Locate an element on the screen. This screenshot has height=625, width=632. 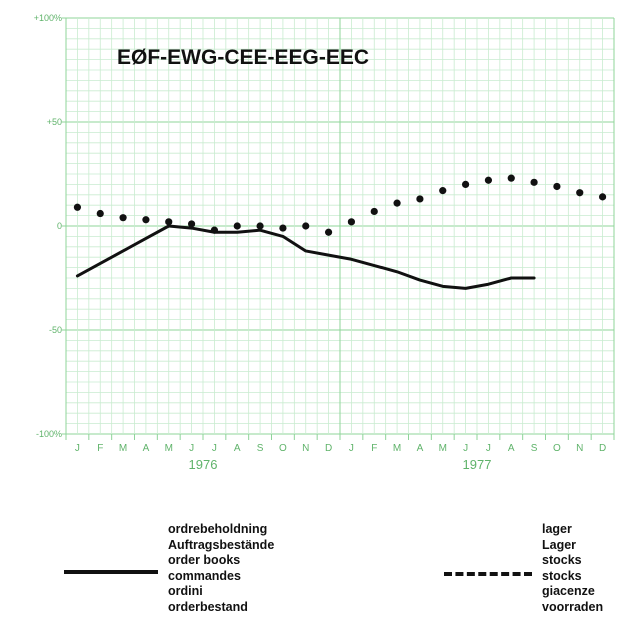
legend-label: lager is located at coordinates (557, 529).